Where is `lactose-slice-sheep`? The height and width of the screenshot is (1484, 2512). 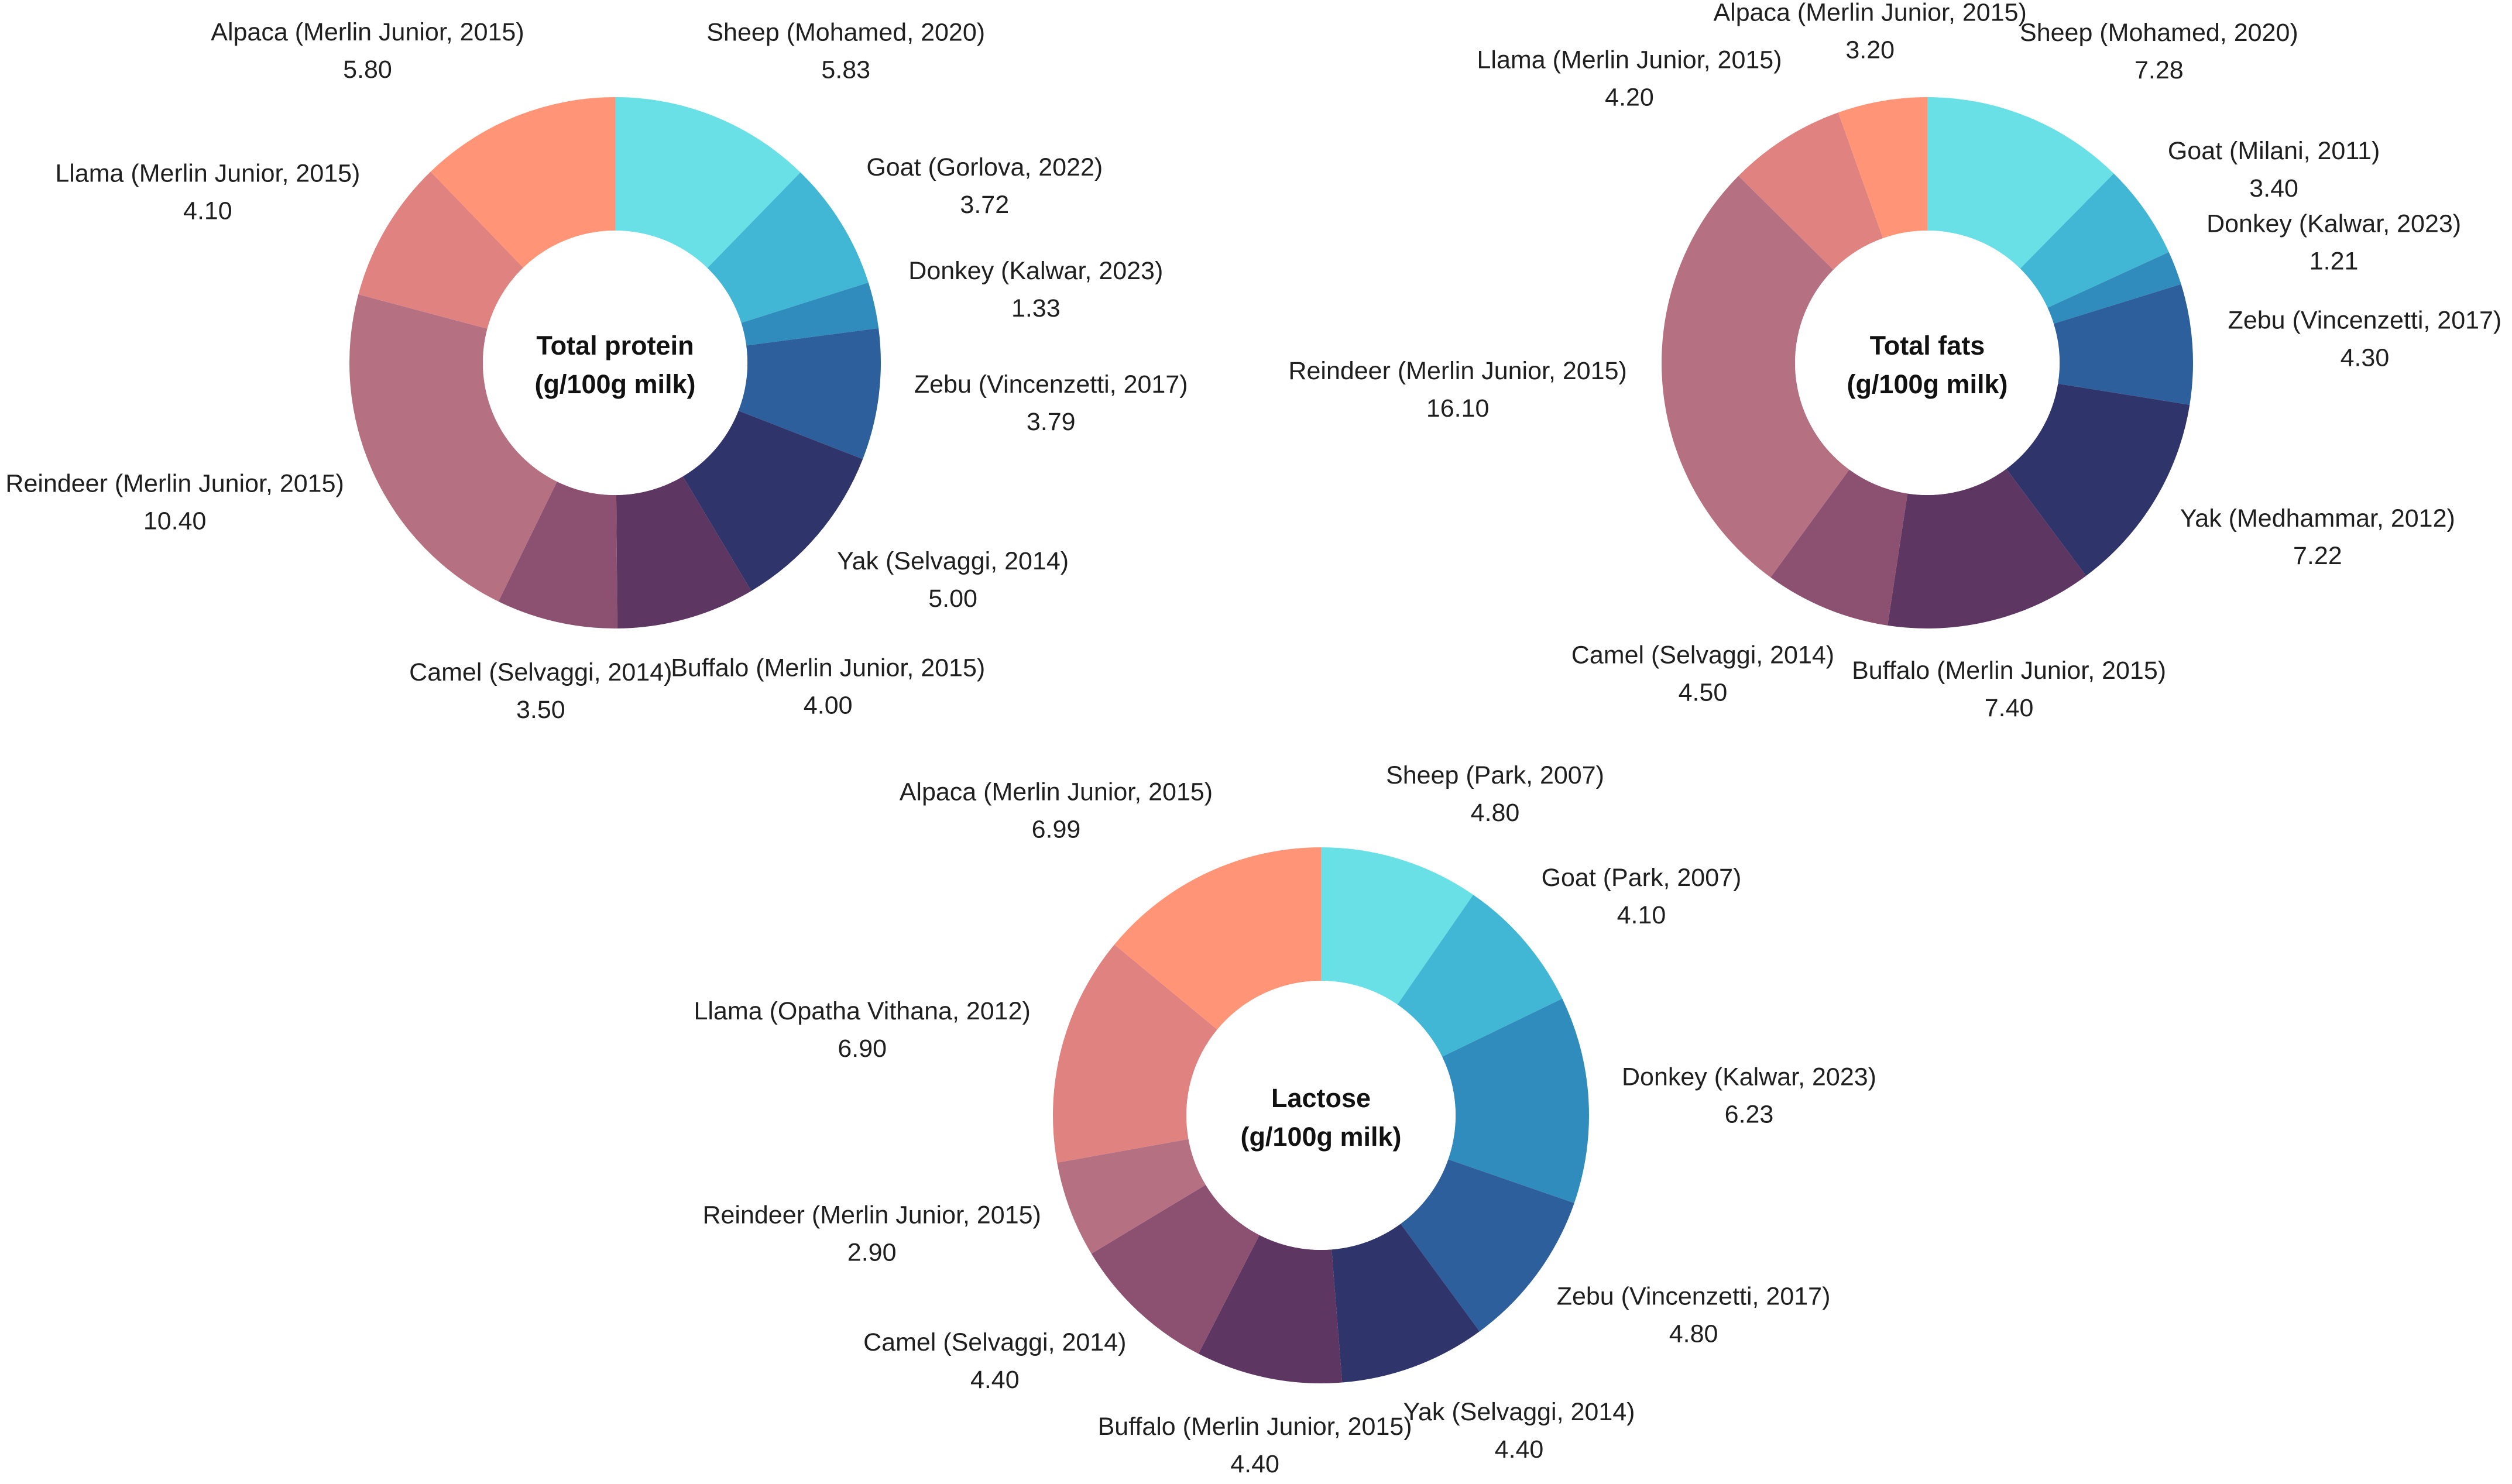 lactose-slice-sheep is located at coordinates (1397, 926).